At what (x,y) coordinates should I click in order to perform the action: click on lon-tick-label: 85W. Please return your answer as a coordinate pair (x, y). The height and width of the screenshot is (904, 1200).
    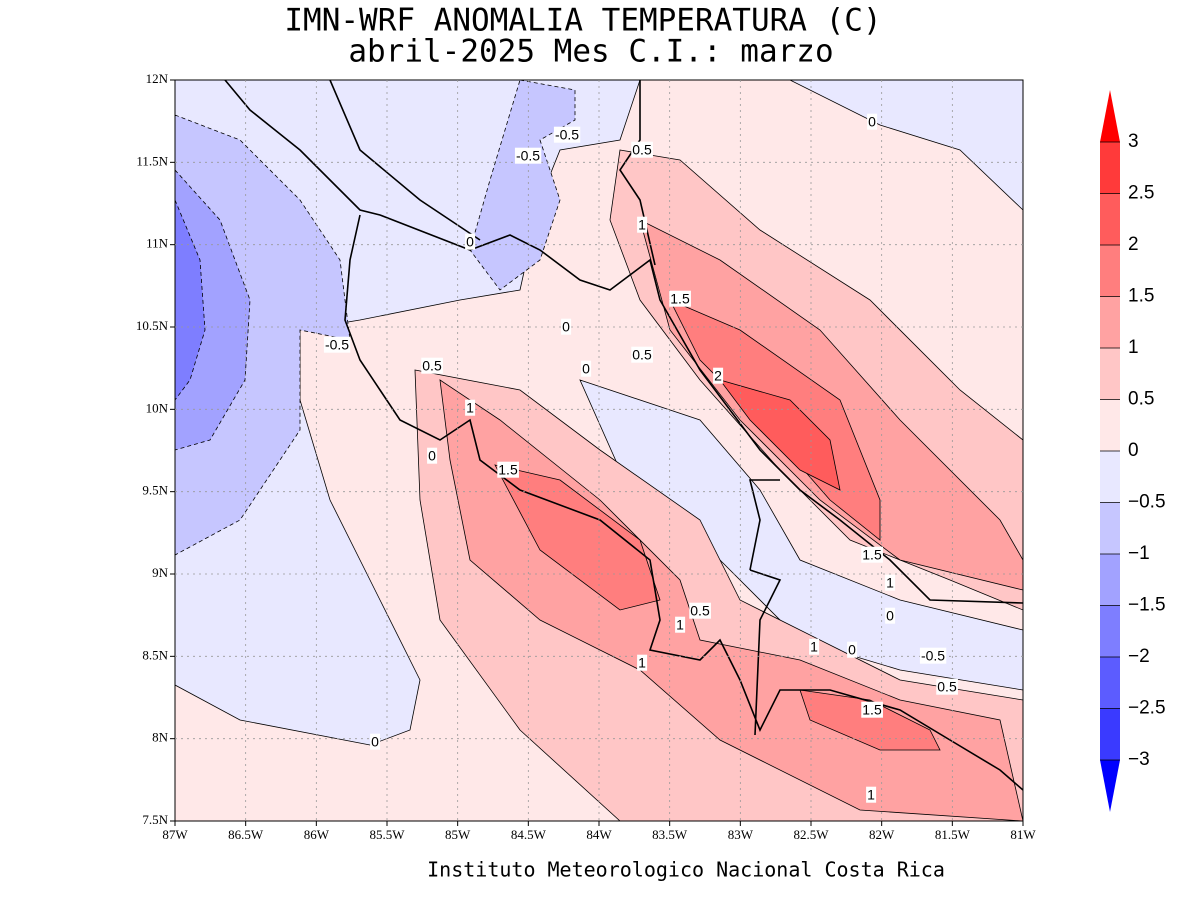
    Looking at the image, I should click on (458, 834).